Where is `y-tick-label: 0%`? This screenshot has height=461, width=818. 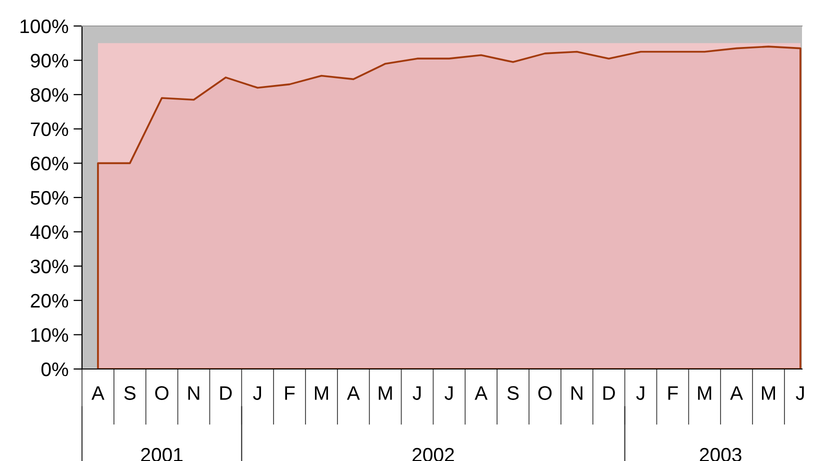
y-tick-label: 0% is located at coordinates (54, 369).